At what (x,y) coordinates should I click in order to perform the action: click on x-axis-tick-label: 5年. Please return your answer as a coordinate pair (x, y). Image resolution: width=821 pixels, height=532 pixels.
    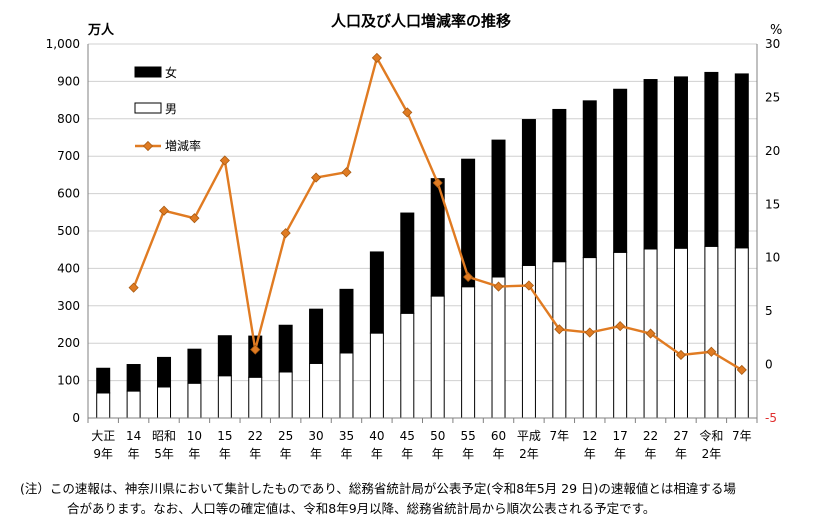
    Looking at the image, I should click on (164, 454).